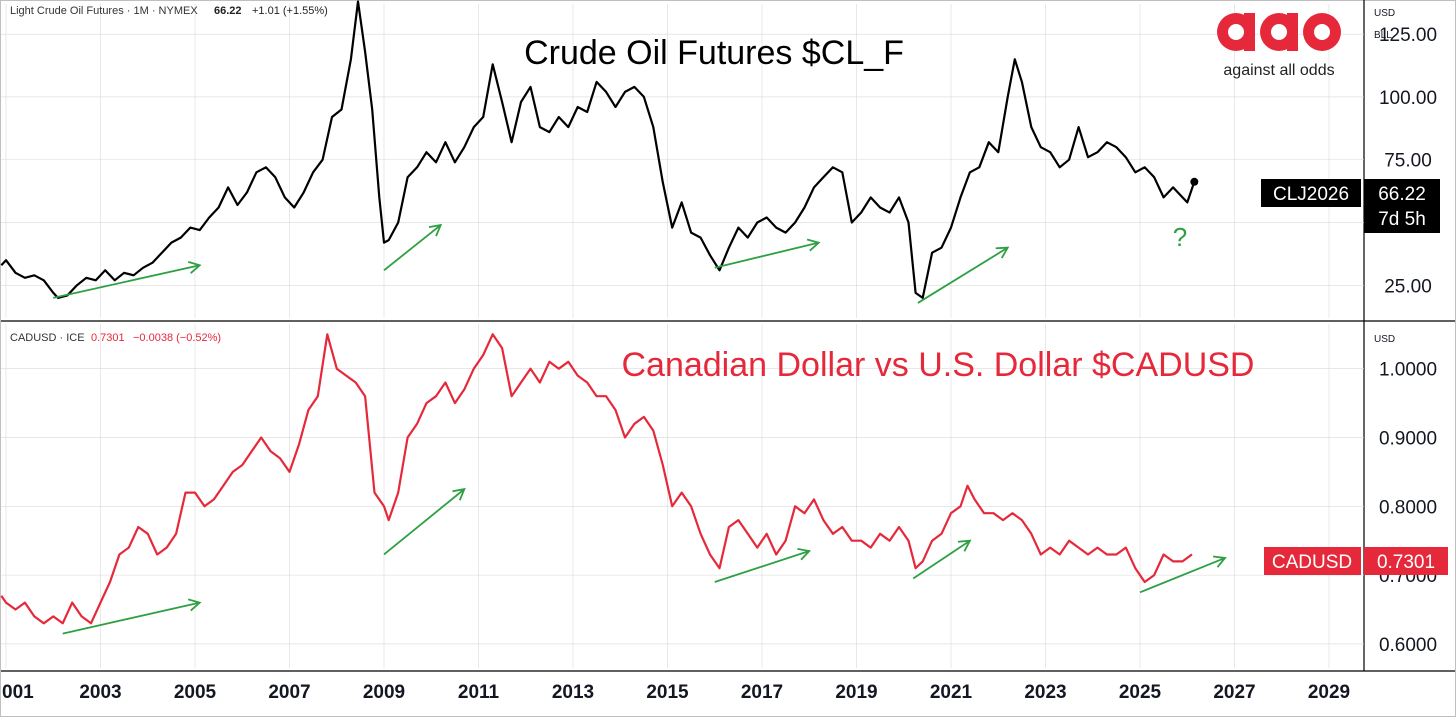 This screenshot has width=1456, height=717. What do you see at coordinates (104, 11) in the screenshot?
I see `oil-symbol-desc: Light Crude Oil Futures · 1M · NYMEX` at bounding box center [104, 11].